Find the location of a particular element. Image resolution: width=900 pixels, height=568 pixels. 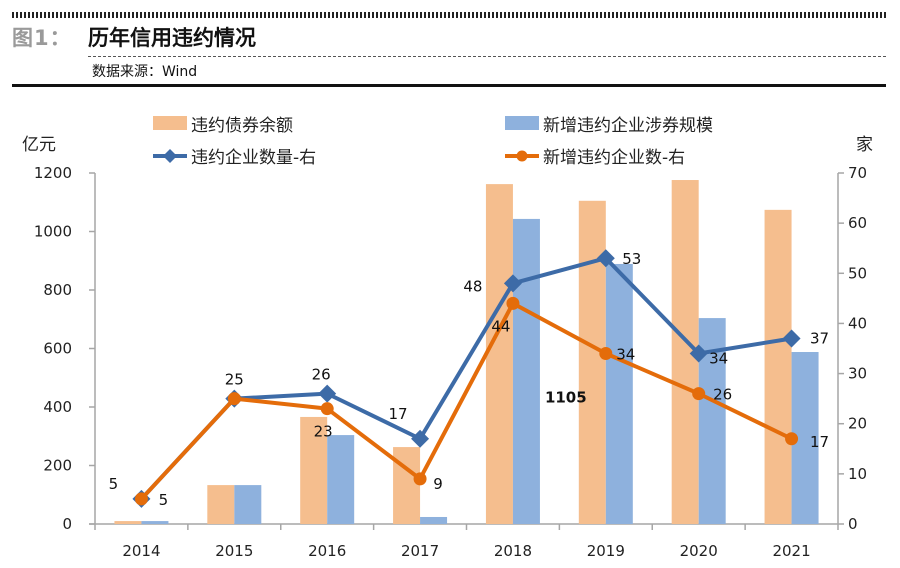

right-tick-label: 60 is located at coordinates (857, 223).